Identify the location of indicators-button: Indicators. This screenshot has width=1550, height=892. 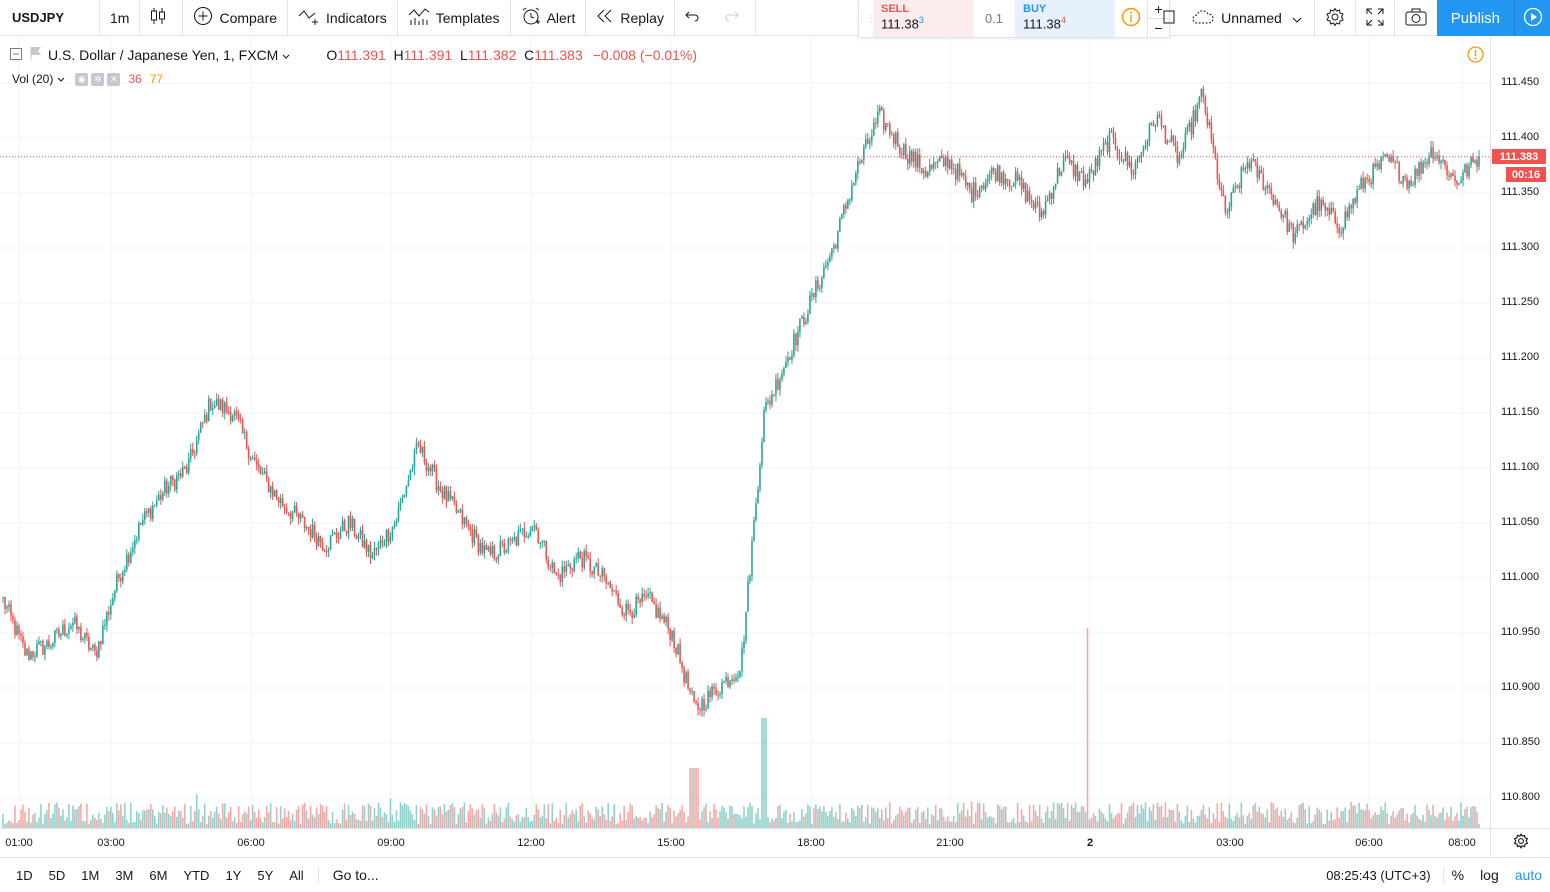
(343, 18).